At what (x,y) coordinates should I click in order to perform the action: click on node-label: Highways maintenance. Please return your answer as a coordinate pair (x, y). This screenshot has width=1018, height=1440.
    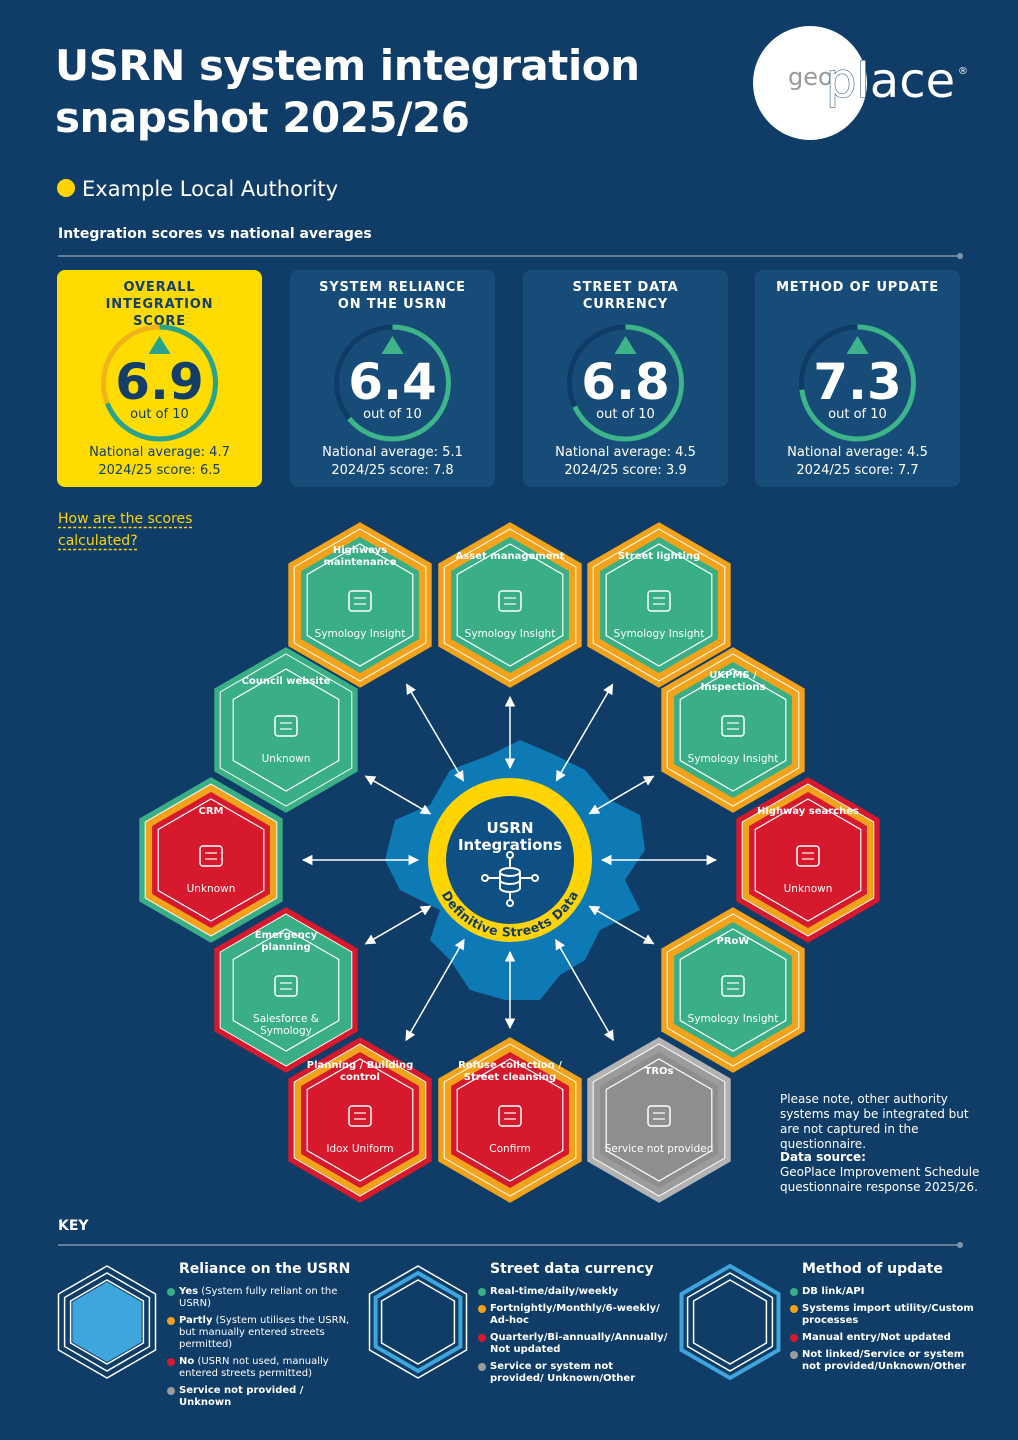
    Looking at the image, I should click on (360, 556).